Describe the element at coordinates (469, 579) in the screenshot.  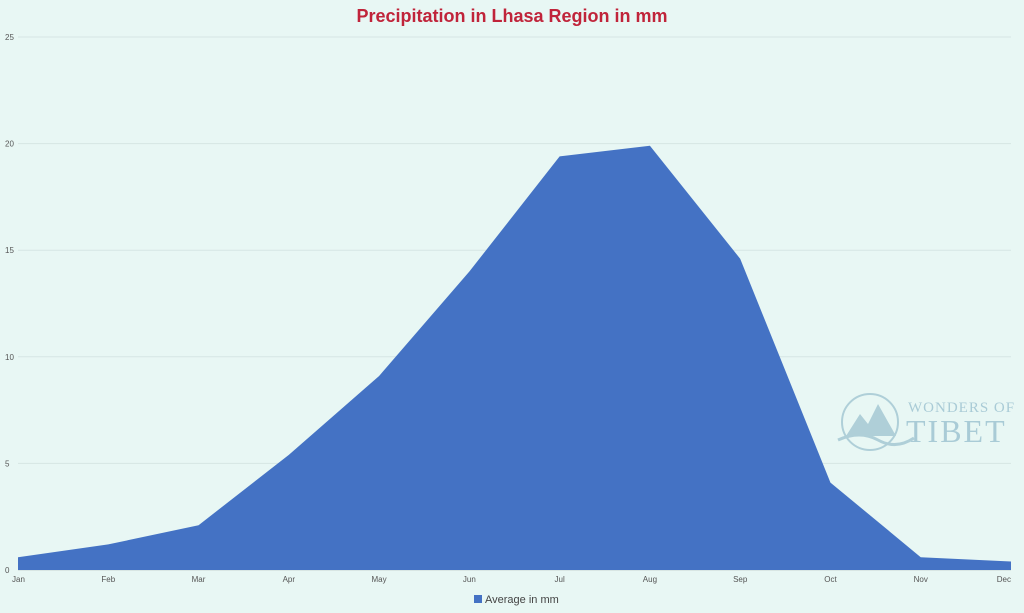
I see `x-tick-label: Jun` at that location.